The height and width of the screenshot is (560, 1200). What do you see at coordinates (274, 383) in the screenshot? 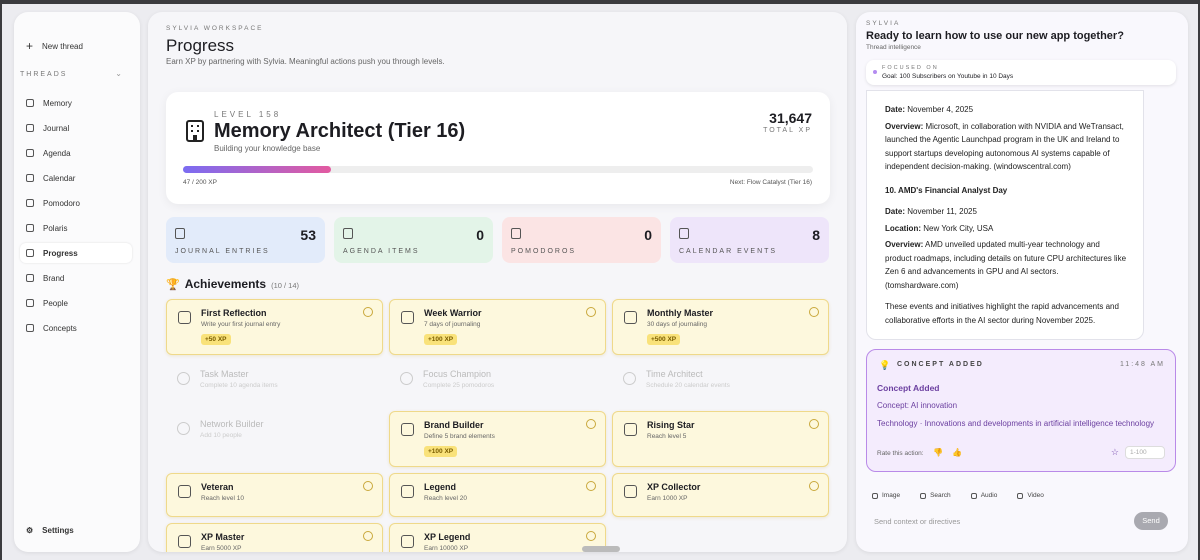
I see `achievement-card: Task Master Complete 10 agenda items` at bounding box center [274, 383].